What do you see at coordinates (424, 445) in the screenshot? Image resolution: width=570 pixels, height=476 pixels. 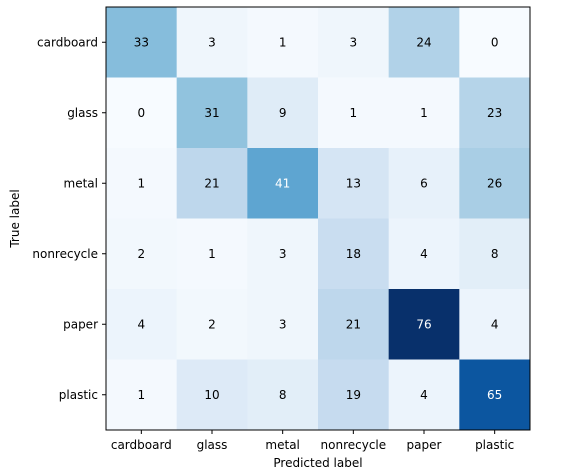 I see `x-tick-label: paper` at bounding box center [424, 445].